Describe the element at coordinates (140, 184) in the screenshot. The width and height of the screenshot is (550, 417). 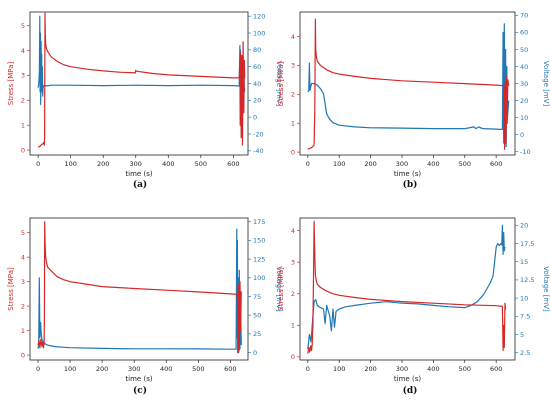
I see `panel-caption: (a)` at that location.